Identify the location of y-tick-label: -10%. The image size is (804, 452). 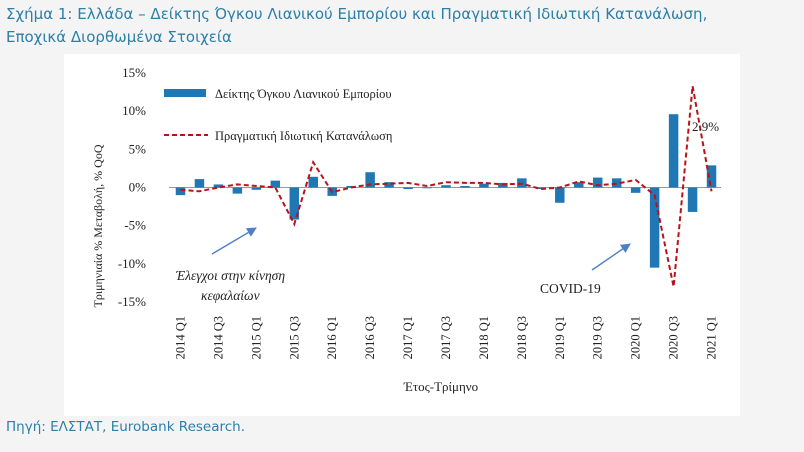
(132, 263).